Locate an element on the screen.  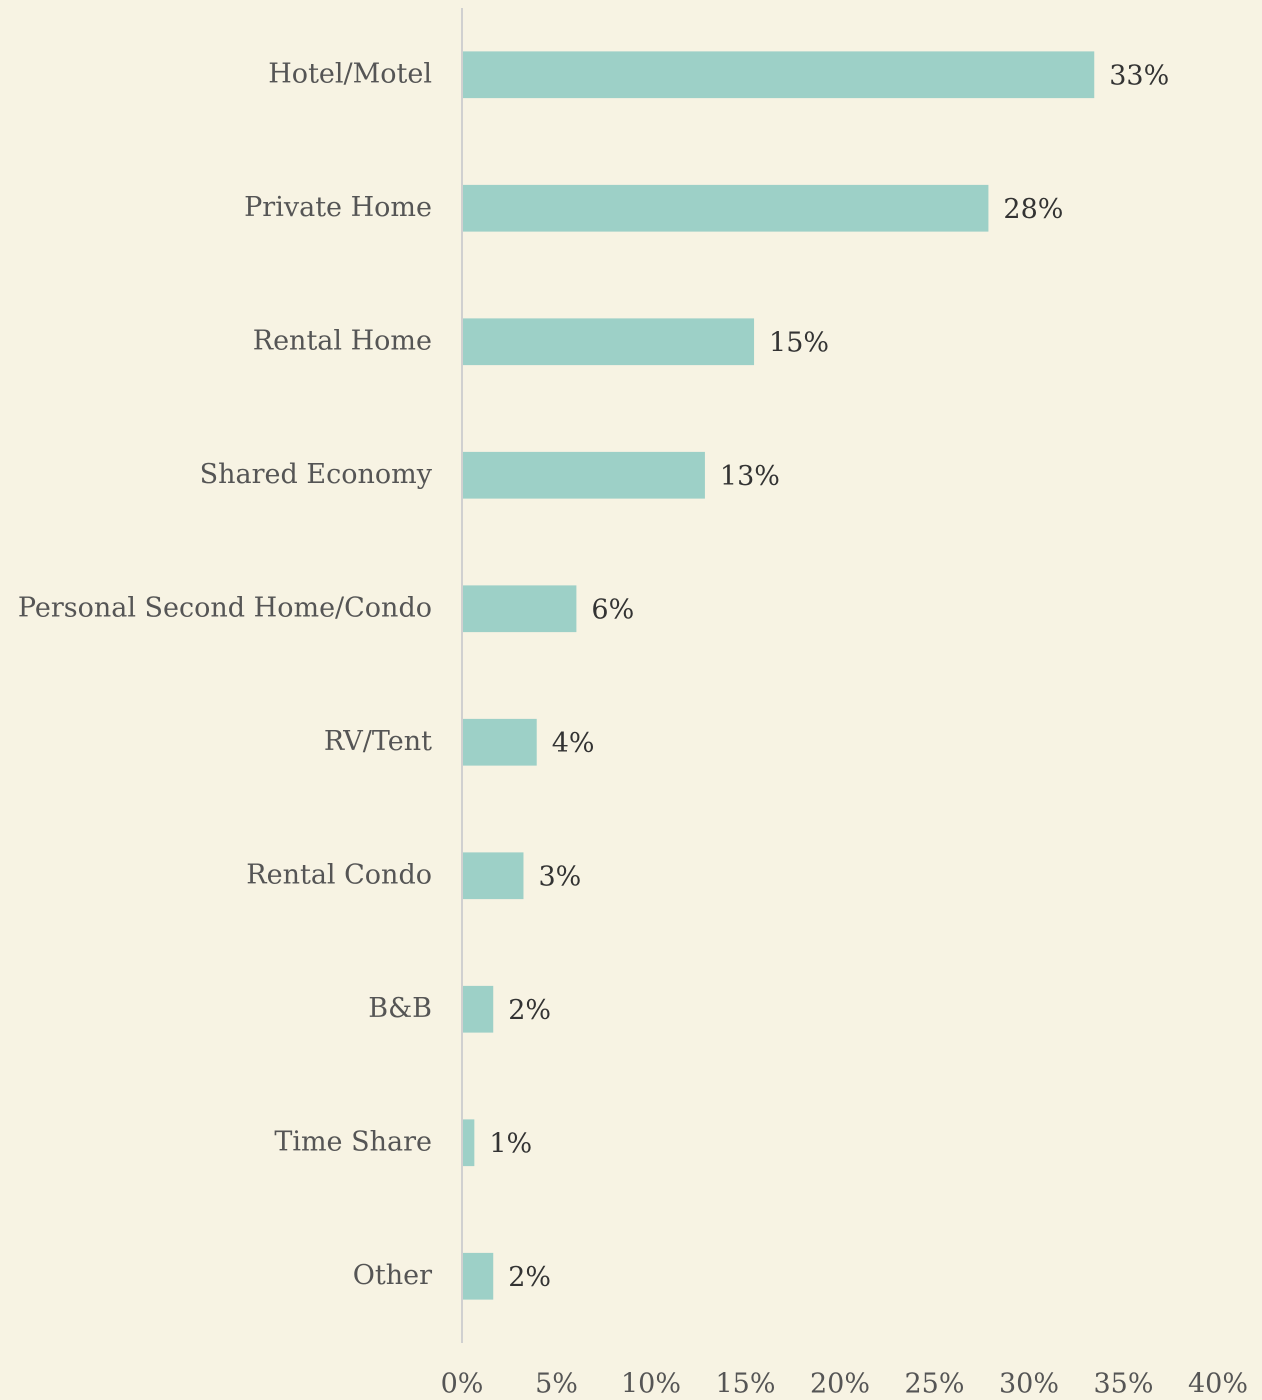
data-label: 33% is located at coordinates (1139, 75).